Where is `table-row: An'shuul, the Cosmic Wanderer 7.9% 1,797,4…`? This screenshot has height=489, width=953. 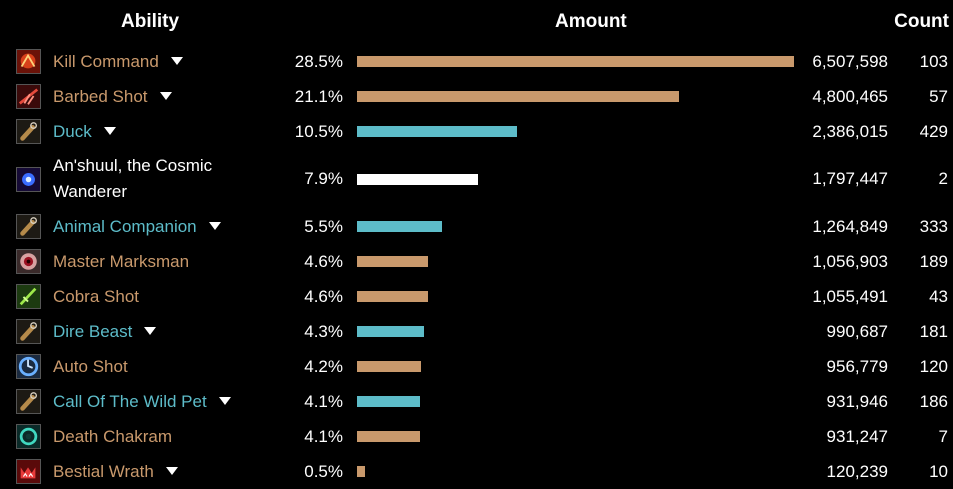
table-row: An'shuul, the Cosmic Wanderer 7.9% 1,797,4… is located at coordinates (476, 179).